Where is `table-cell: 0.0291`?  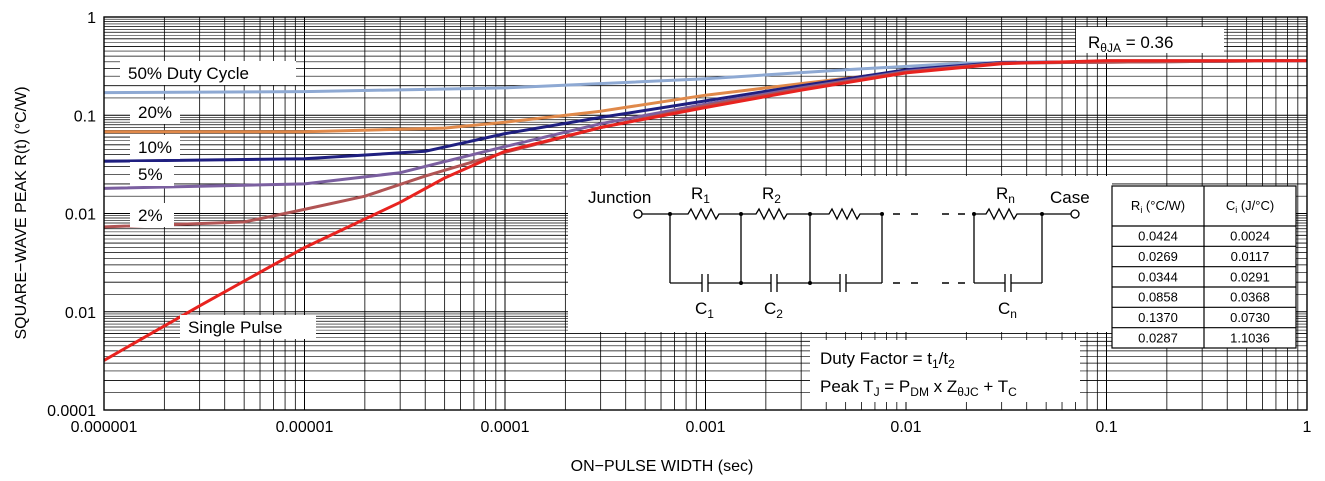
table-cell: 0.0291 is located at coordinates (1250, 276).